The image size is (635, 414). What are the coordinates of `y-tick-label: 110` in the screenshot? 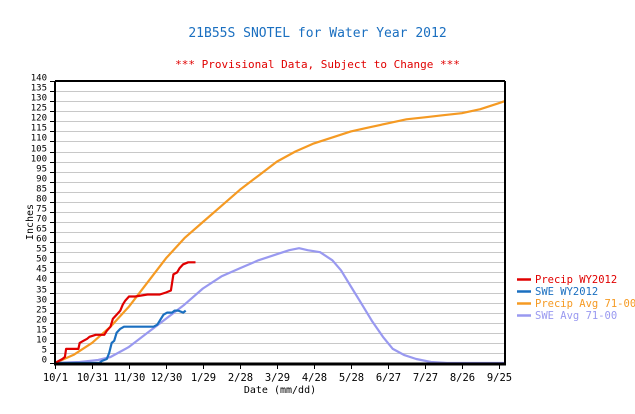 It's located at (39, 139).